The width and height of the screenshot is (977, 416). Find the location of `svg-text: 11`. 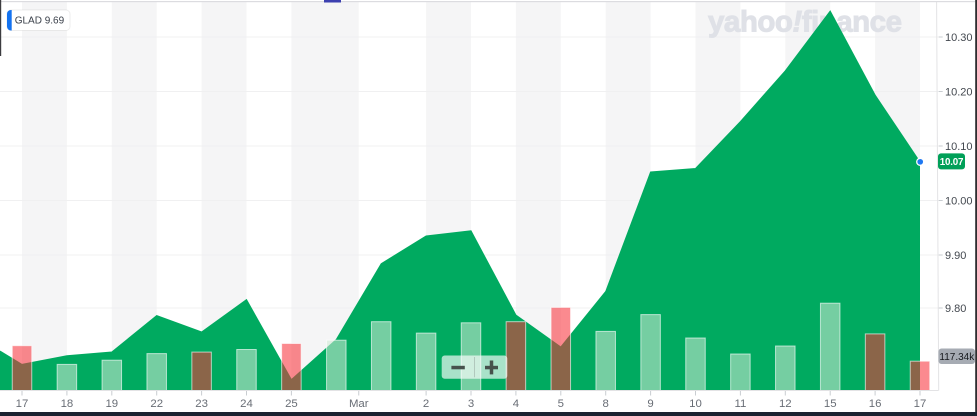

svg-text: 11 is located at coordinates (740, 404).